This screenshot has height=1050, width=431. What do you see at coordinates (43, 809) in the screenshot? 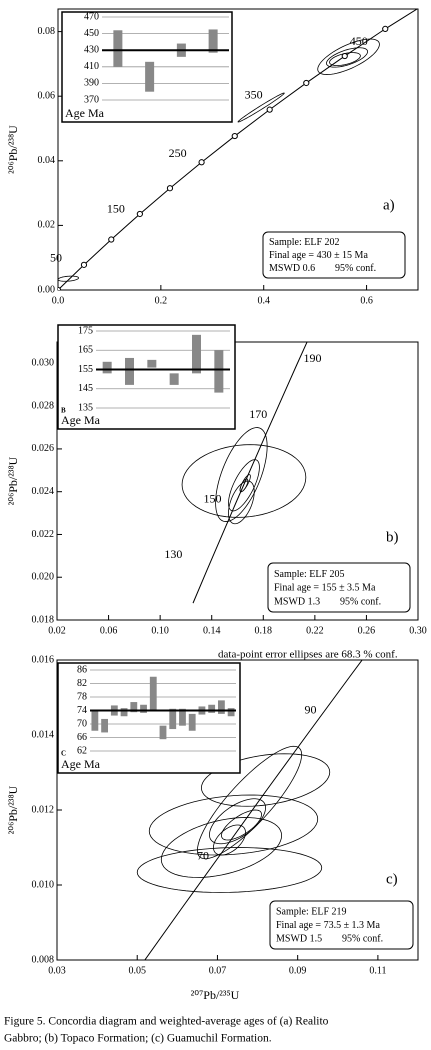
I see `y-tick-label: 0.012` at bounding box center [43, 809].